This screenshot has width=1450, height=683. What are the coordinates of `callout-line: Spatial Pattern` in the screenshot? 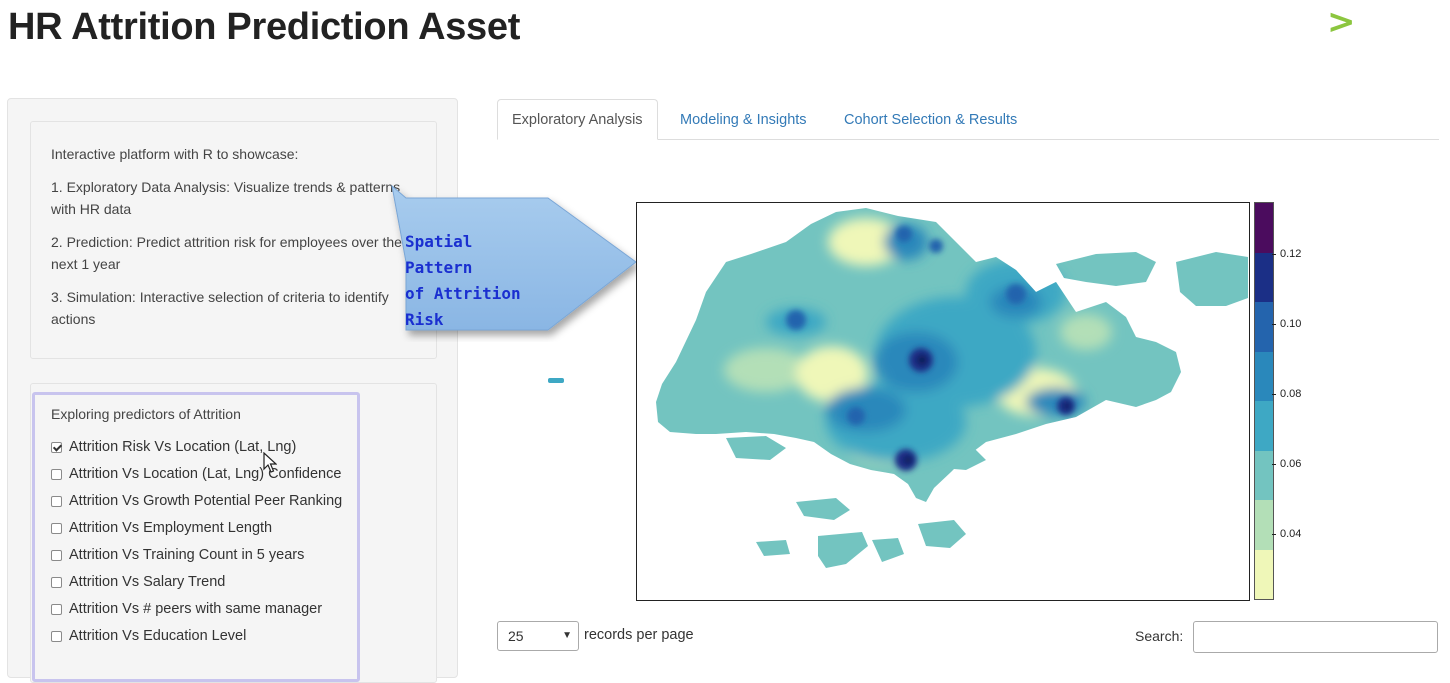 It's located at (439, 254).